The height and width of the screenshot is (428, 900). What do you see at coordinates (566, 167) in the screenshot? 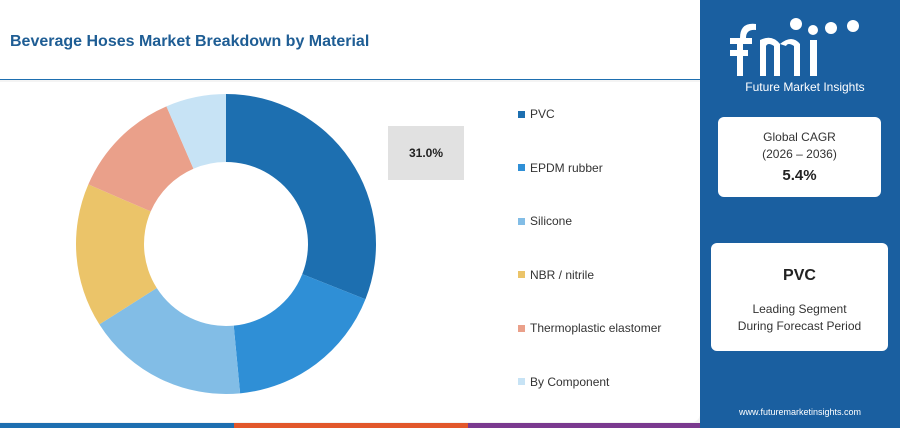
I see `legend-label: EPDM rubber` at bounding box center [566, 167].